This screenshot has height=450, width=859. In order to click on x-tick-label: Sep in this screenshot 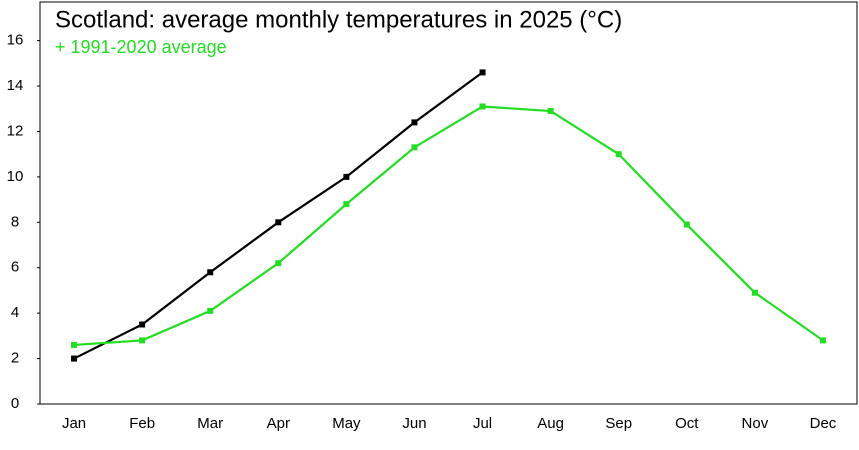, I will do `click(618, 423)`.